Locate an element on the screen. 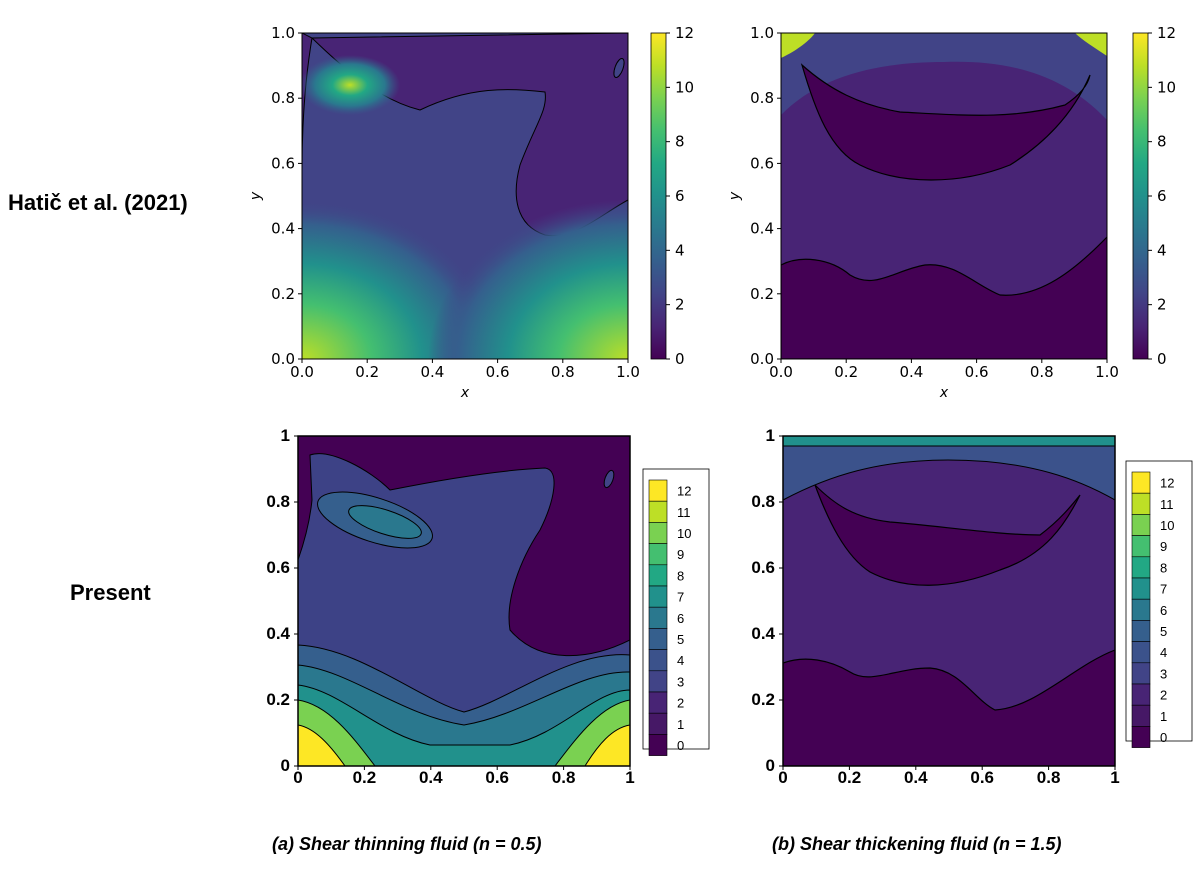  colorbar-tick-label: 10 is located at coordinates (684, 87).